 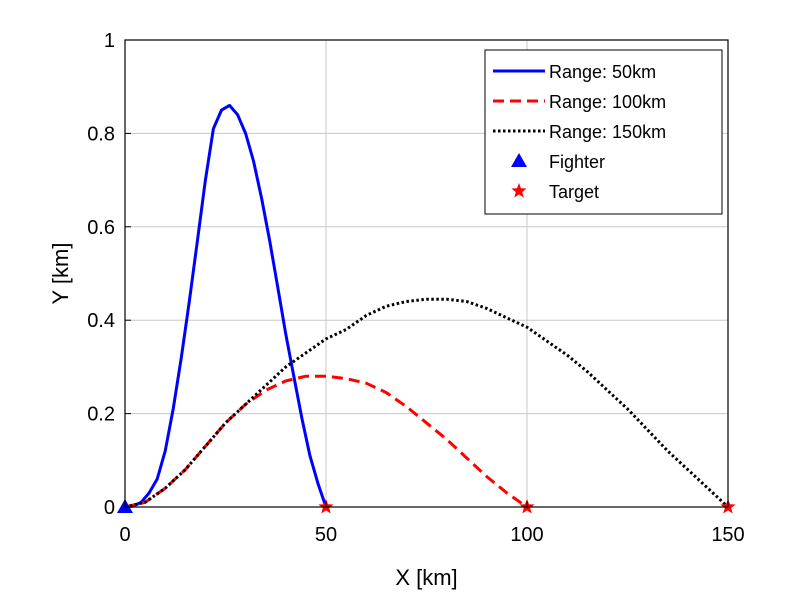 What do you see at coordinates (426, 577) in the screenshot?
I see `x-axis-label: X [km]` at bounding box center [426, 577].